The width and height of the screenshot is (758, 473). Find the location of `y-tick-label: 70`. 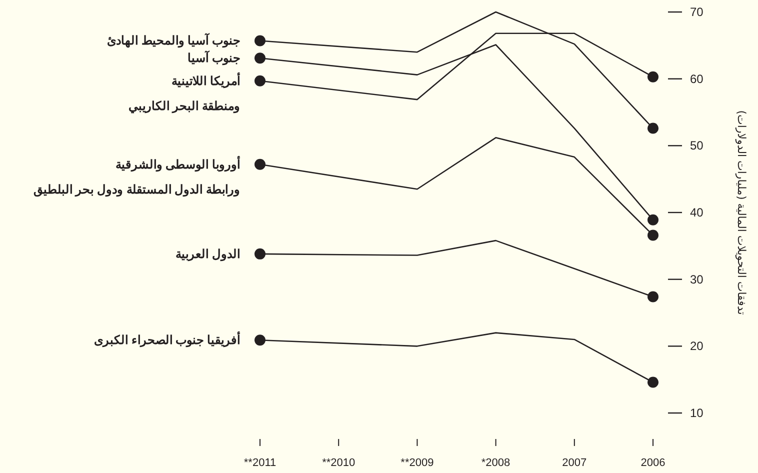

y-tick-label: 70 is located at coordinates (697, 12).